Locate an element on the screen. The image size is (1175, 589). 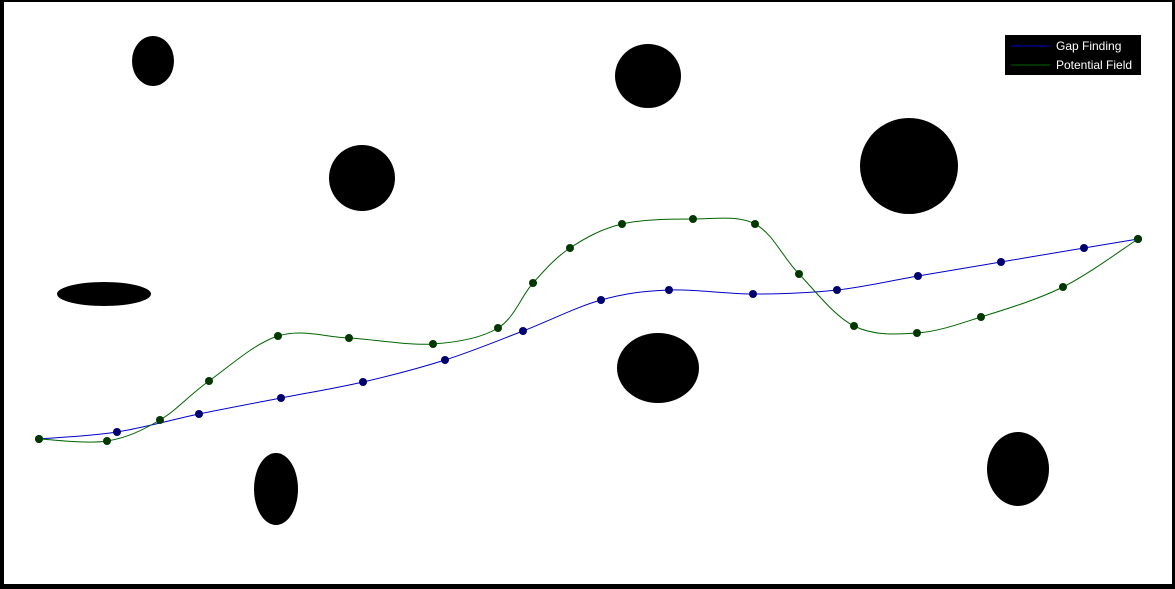
legend: Gap Finding Potential Field is located at coordinates (1073, 55).